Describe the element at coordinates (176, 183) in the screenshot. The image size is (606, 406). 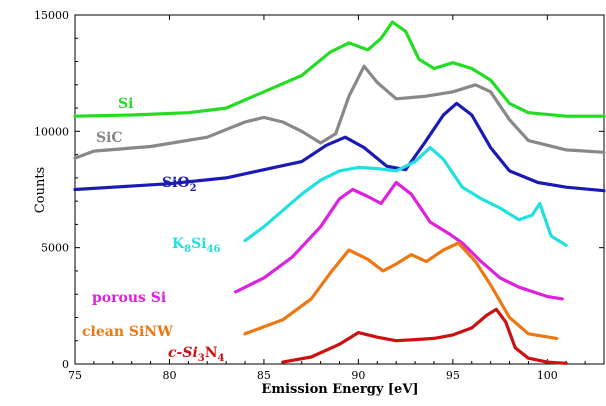
I see `series-label-sio2-main: SiO` at that location.